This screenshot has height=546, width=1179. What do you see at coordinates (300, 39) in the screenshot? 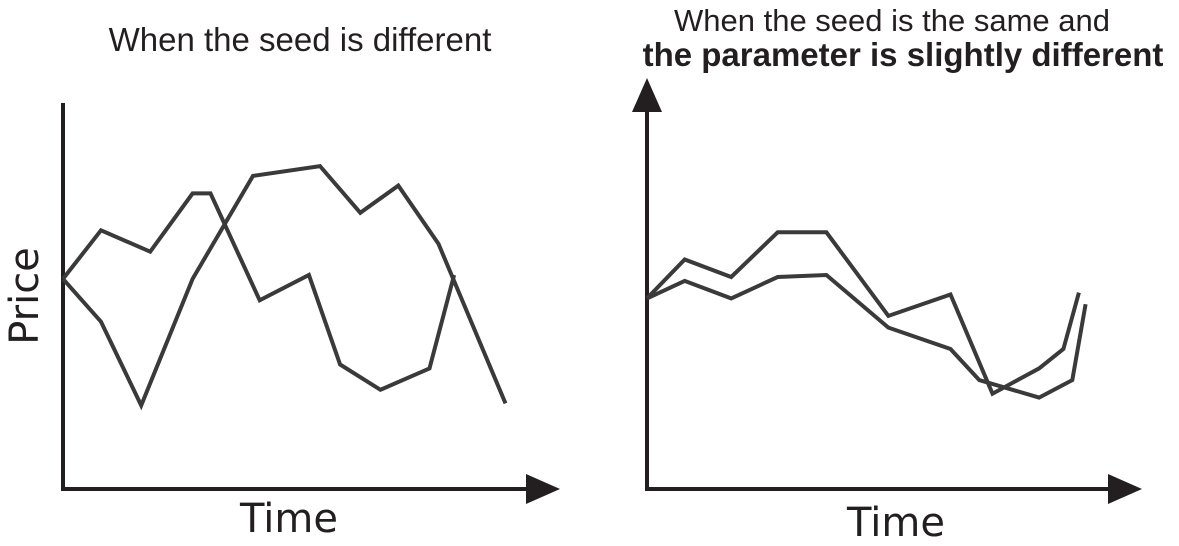
I see `left-chart-title: When the seed is different` at bounding box center [300, 39].